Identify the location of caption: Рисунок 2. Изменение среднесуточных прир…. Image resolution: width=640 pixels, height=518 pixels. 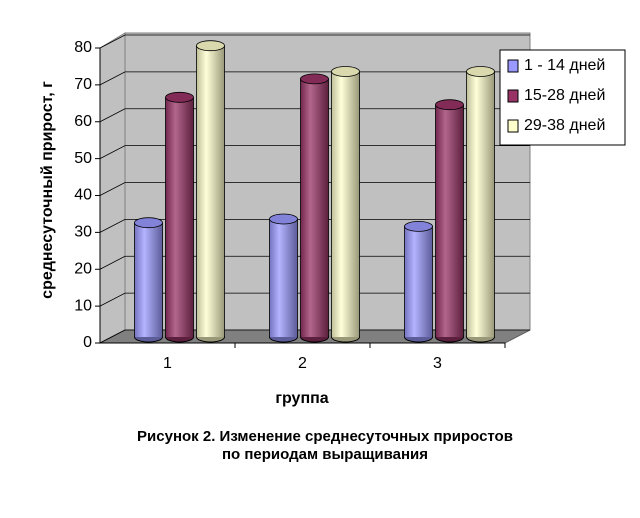
(325, 436).